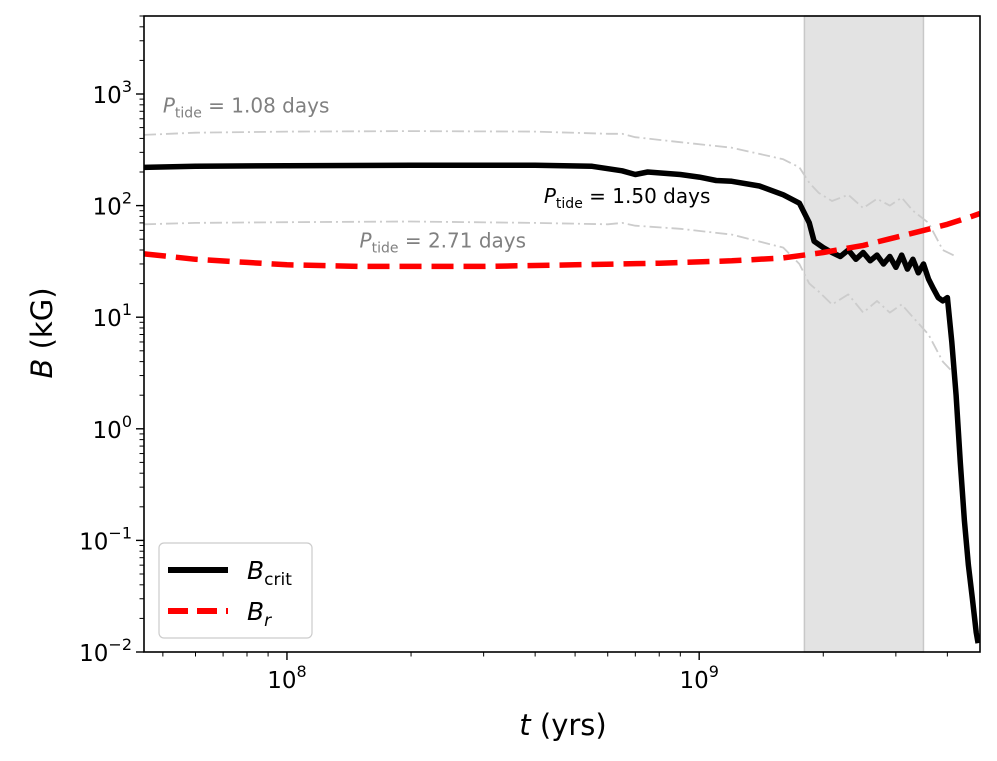 The image size is (997, 761). I want to click on legend-box, so click(235, 590).